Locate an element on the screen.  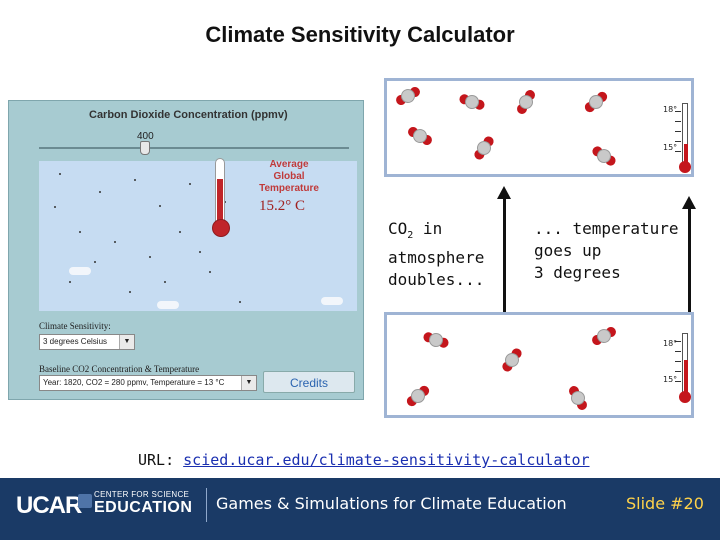
footer-divider is located at coordinates (206, 505).